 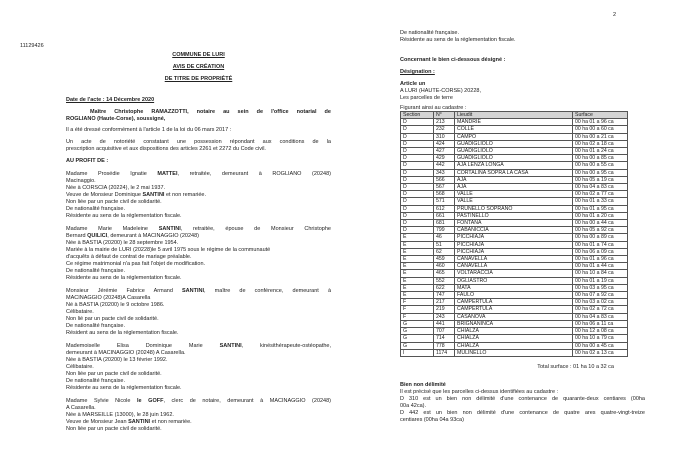 I want to click on cell-number: 310, so click(x=444, y=136).